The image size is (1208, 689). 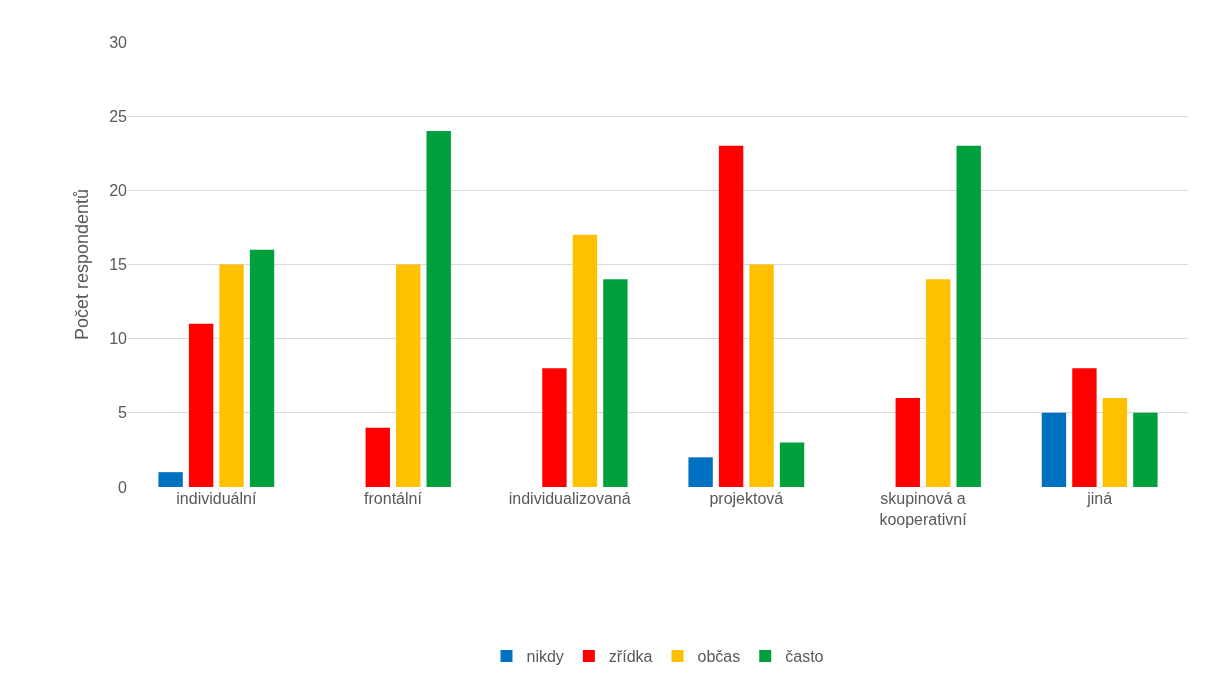 I want to click on y-tick-label: 10, so click(x=118, y=339).